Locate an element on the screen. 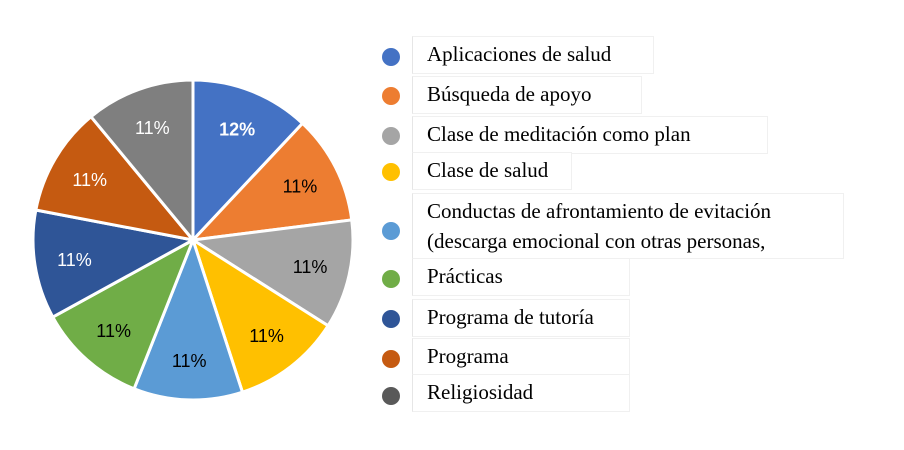 The image size is (904, 450). legend-label: Programa de tutoría is located at coordinates (510, 317).